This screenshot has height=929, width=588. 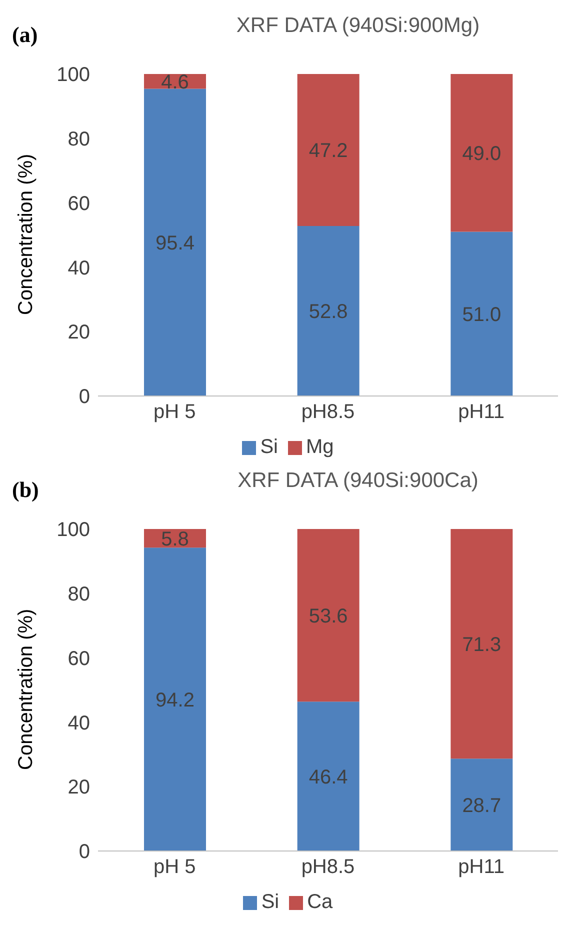 I want to click on data-label: 53.6, so click(x=328, y=616).